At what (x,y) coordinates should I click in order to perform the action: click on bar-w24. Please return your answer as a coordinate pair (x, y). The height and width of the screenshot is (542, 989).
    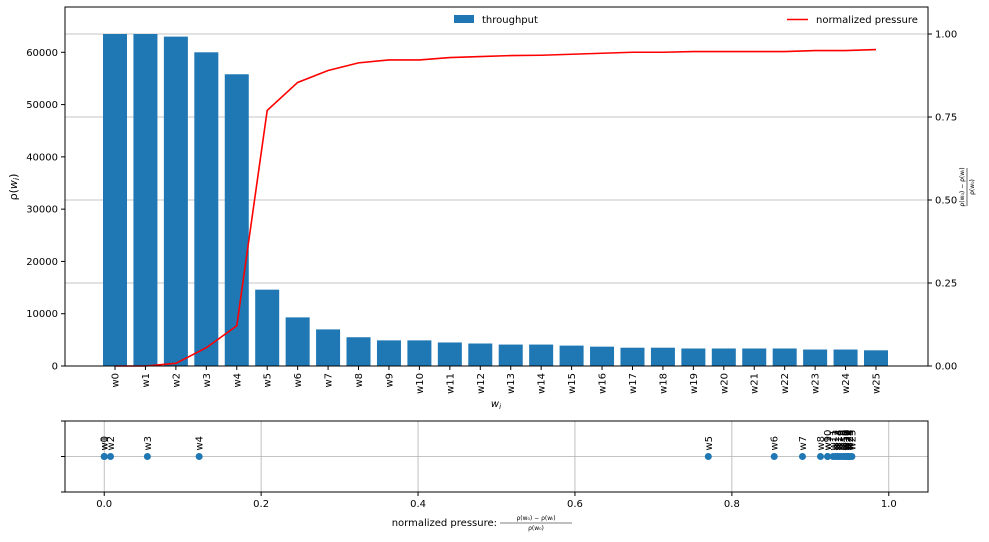
    Looking at the image, I should click on (845, 357).